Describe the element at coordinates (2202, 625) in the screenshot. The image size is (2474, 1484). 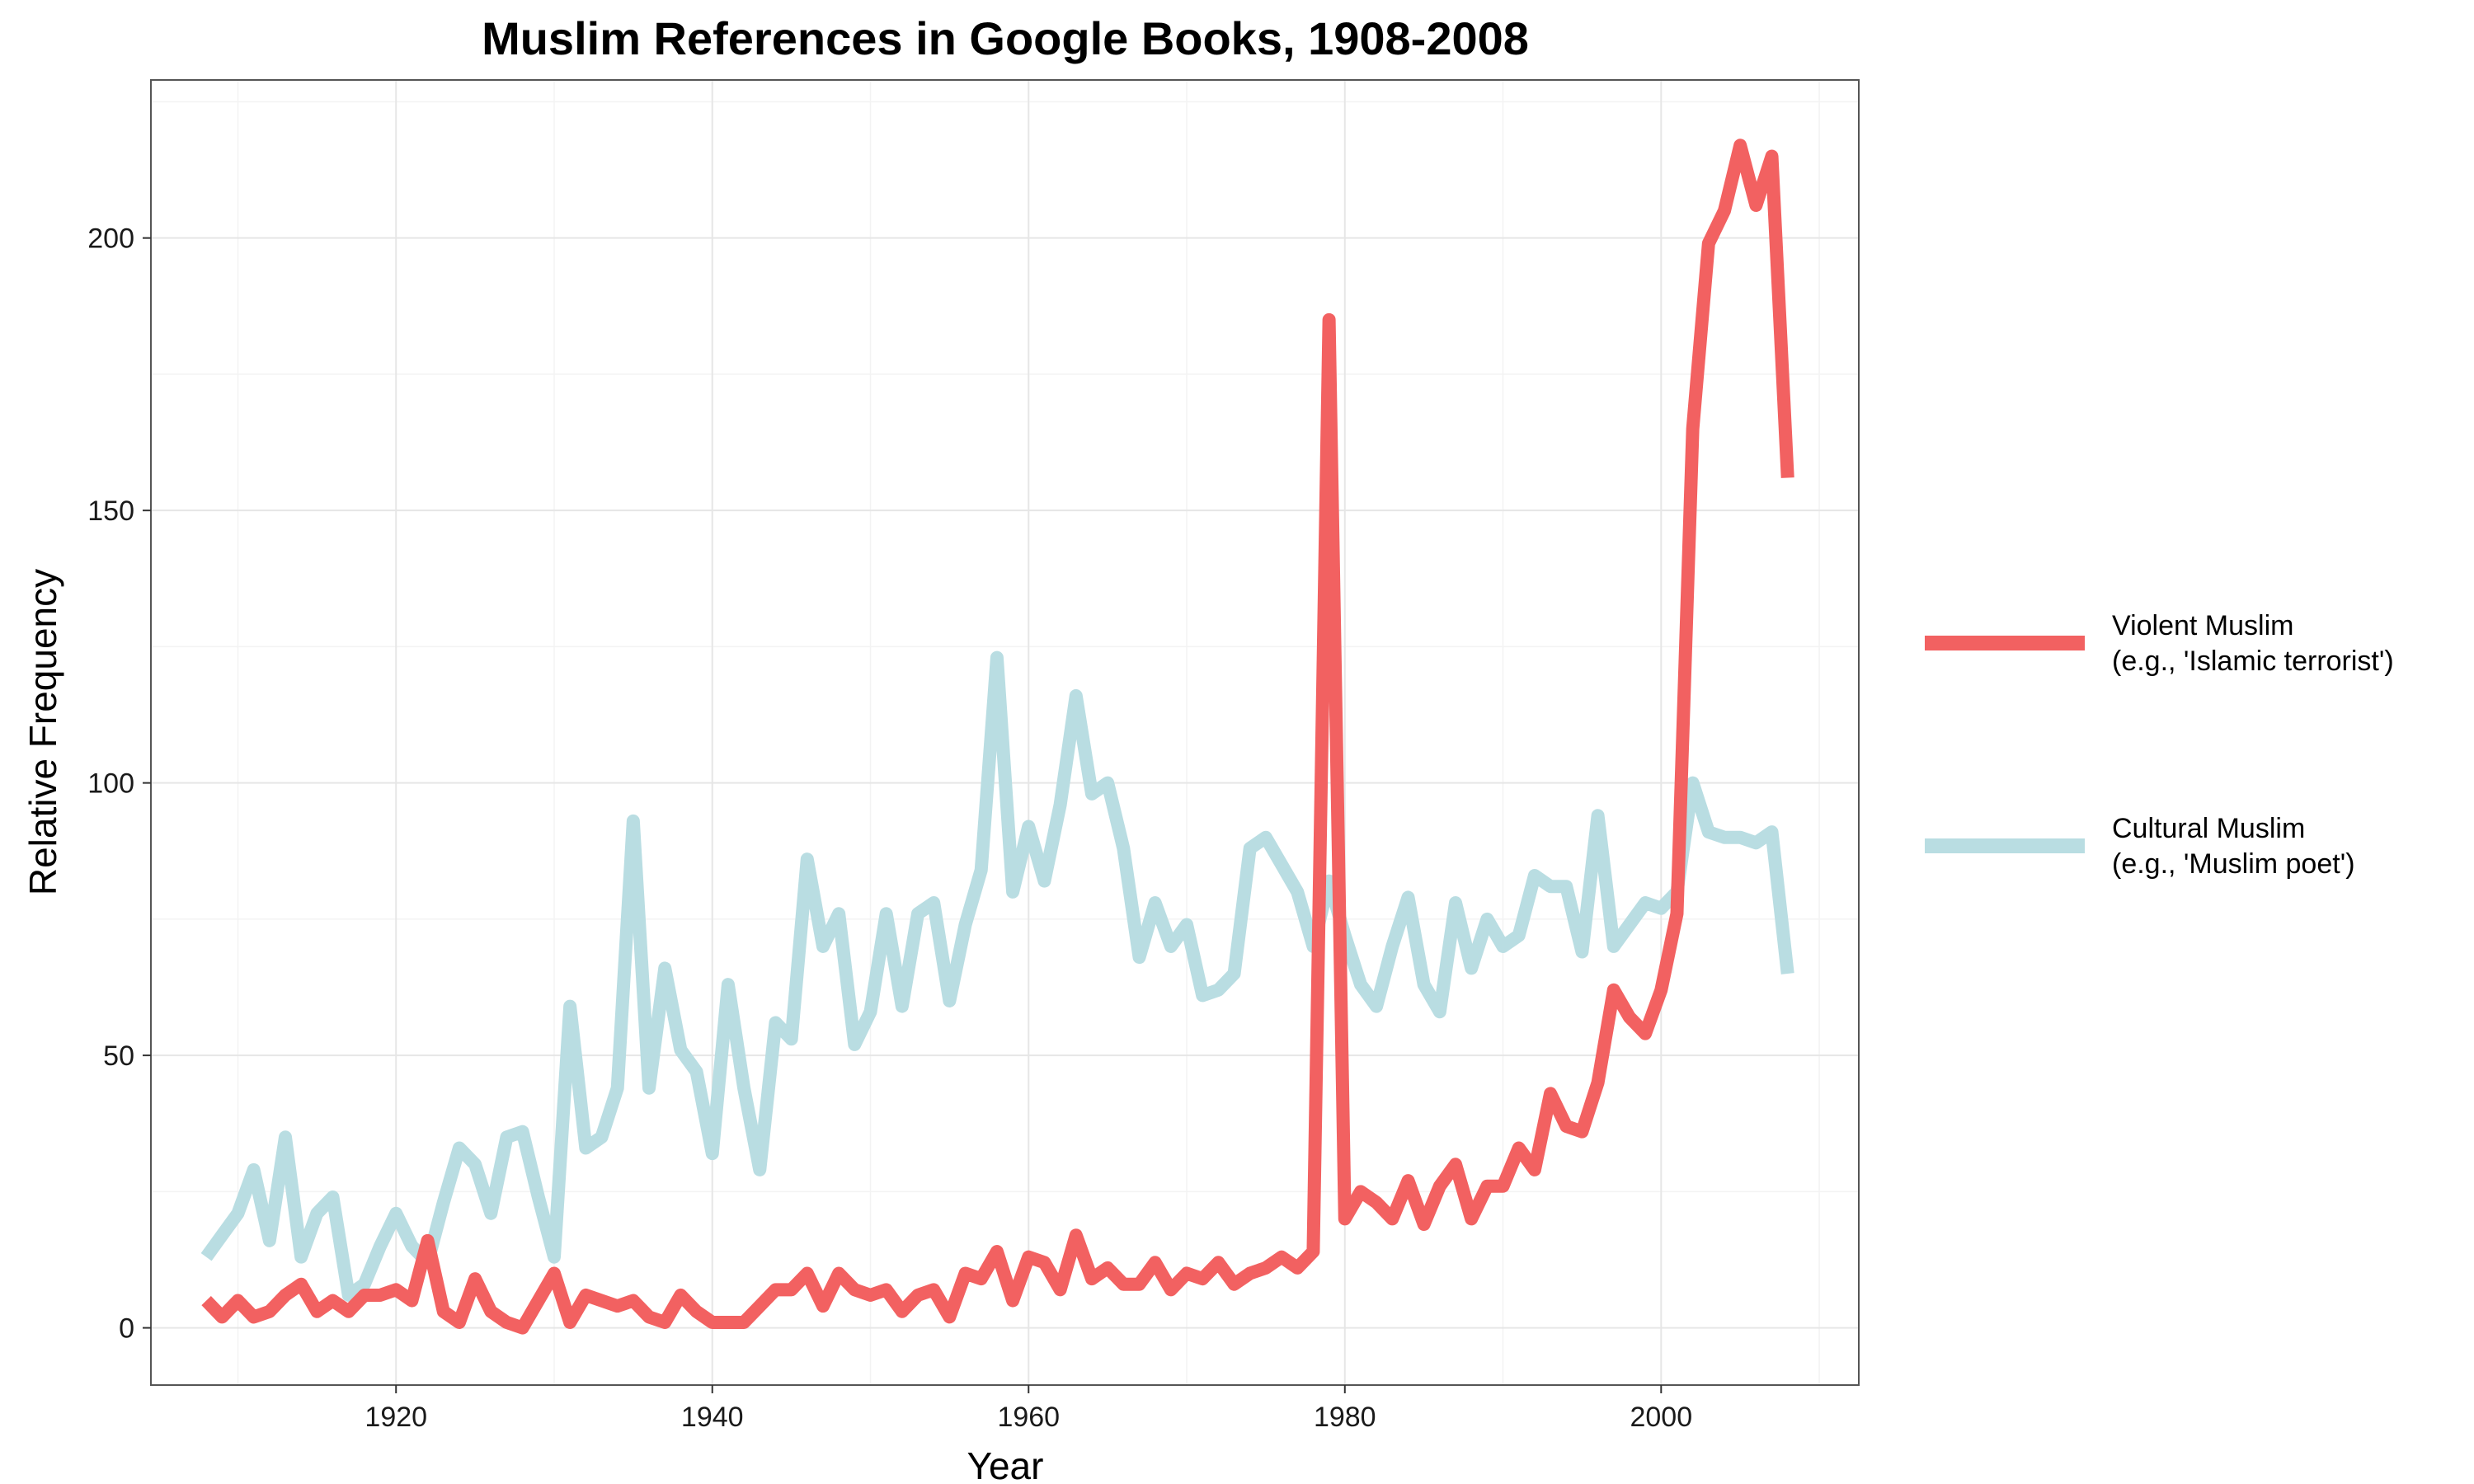
I see `legend-label-violent-muslim: Violent Muslim` at that location.